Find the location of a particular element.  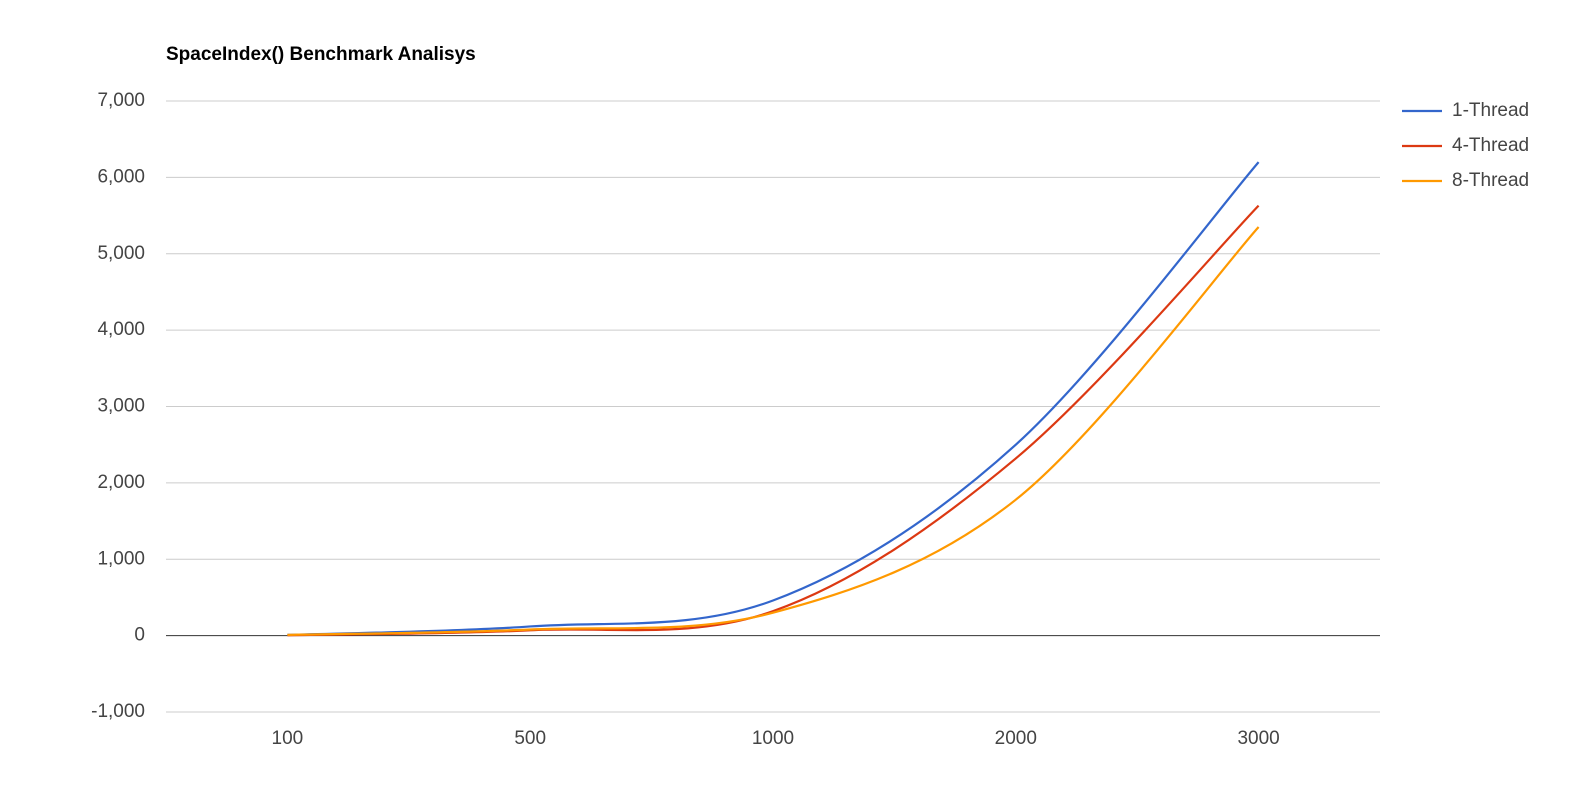

y-tick-label: -1,000 is located at coordinates (118, 711).